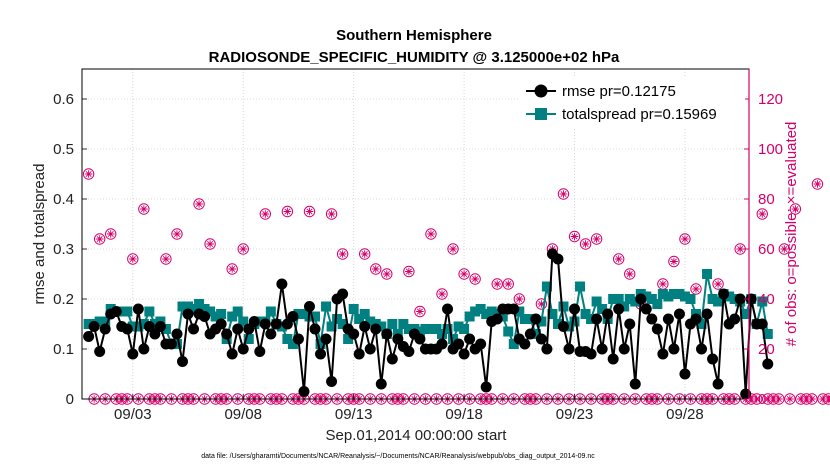 This screenshot has width=830, height=470. Describe the element at coordinates (70, 399) in the screenshot. I see `y-tick-label: 0` at that location.